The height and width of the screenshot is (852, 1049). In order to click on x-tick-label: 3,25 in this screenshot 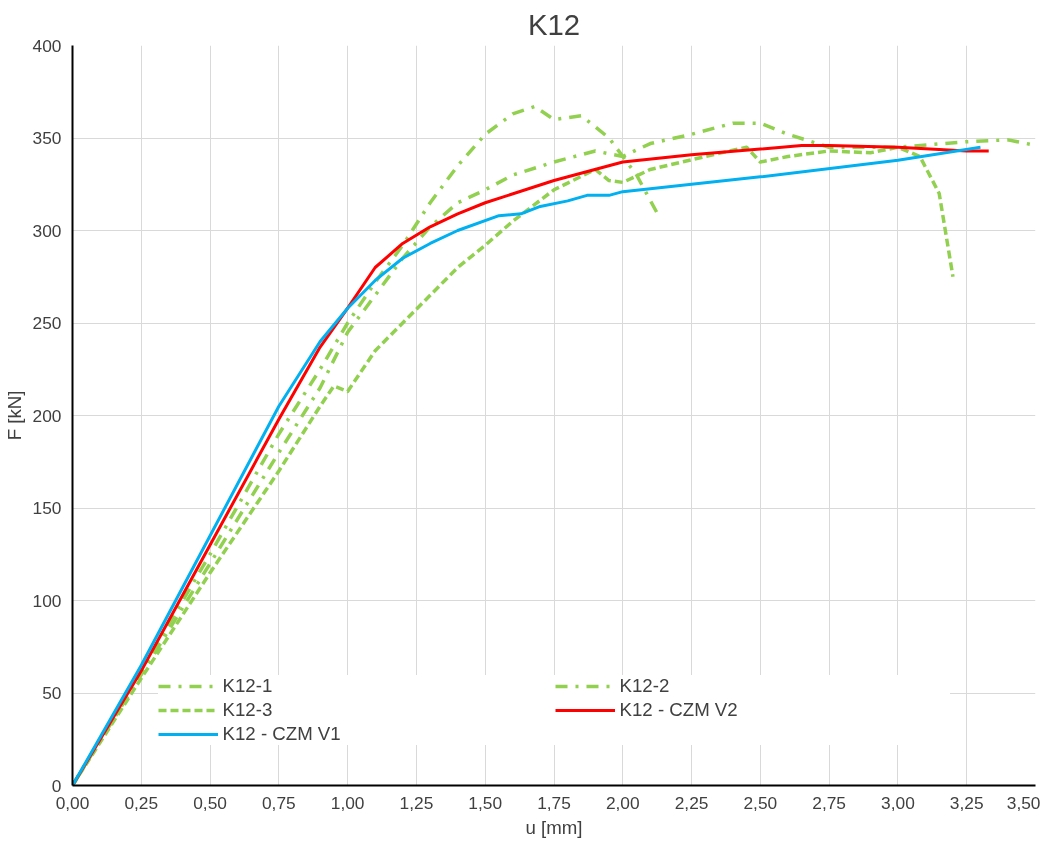, I will do `click(966, 802)`.